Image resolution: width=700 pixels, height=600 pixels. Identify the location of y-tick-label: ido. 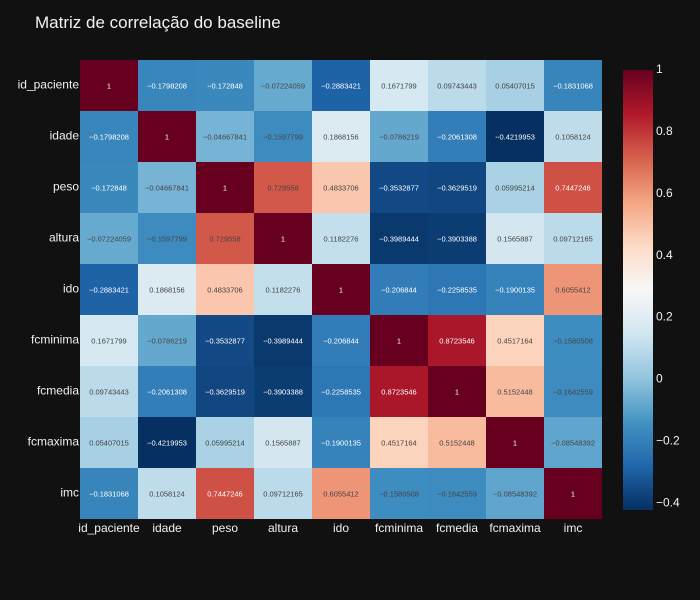
(71, 289).